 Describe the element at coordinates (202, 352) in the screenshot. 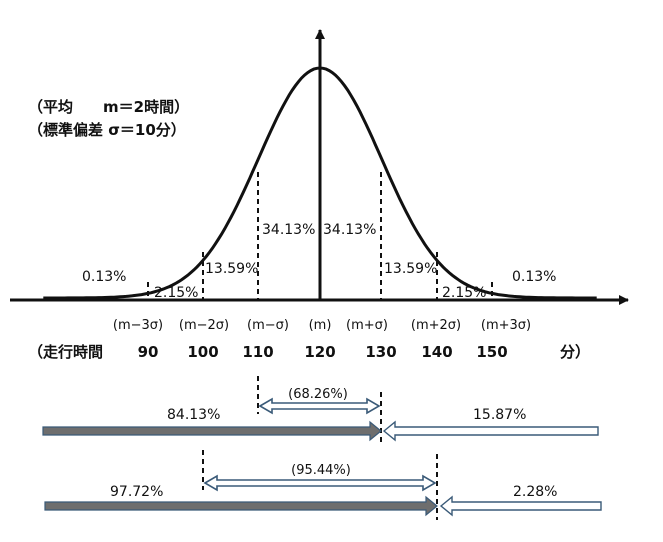

I see `time-value: 100` at that location.